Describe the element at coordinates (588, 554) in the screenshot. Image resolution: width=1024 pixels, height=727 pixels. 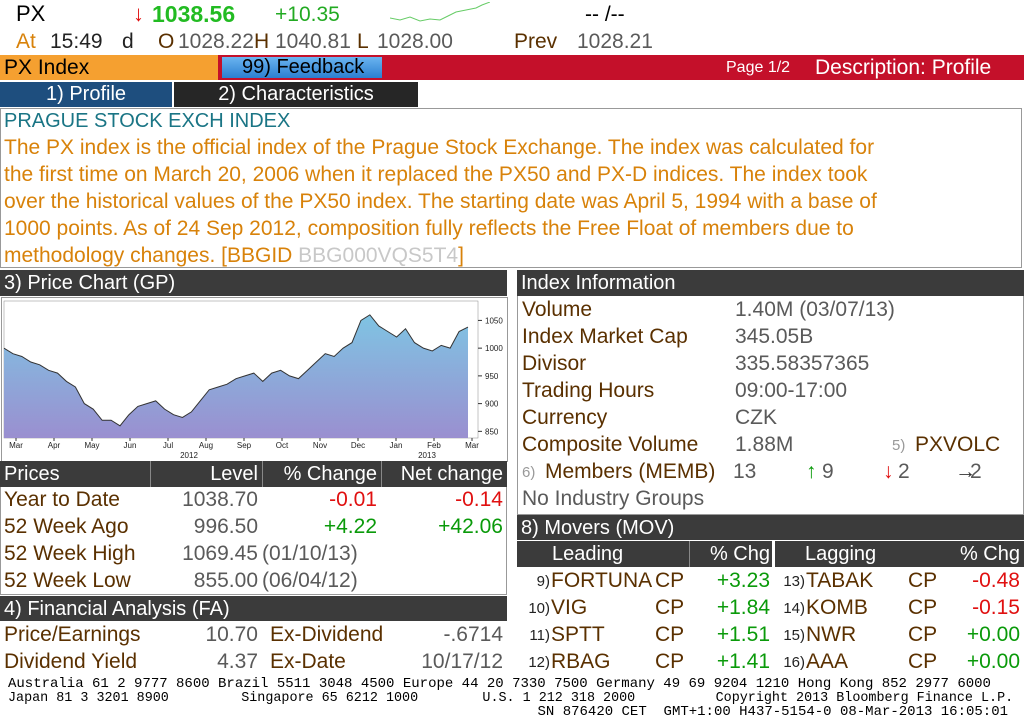
I see `column-header: Leading` at that location.